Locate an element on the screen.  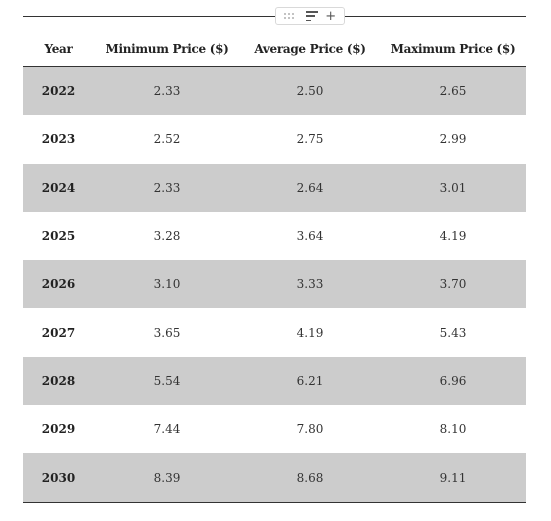
cell-max: 8.10 is located at coordinates (453, 429).